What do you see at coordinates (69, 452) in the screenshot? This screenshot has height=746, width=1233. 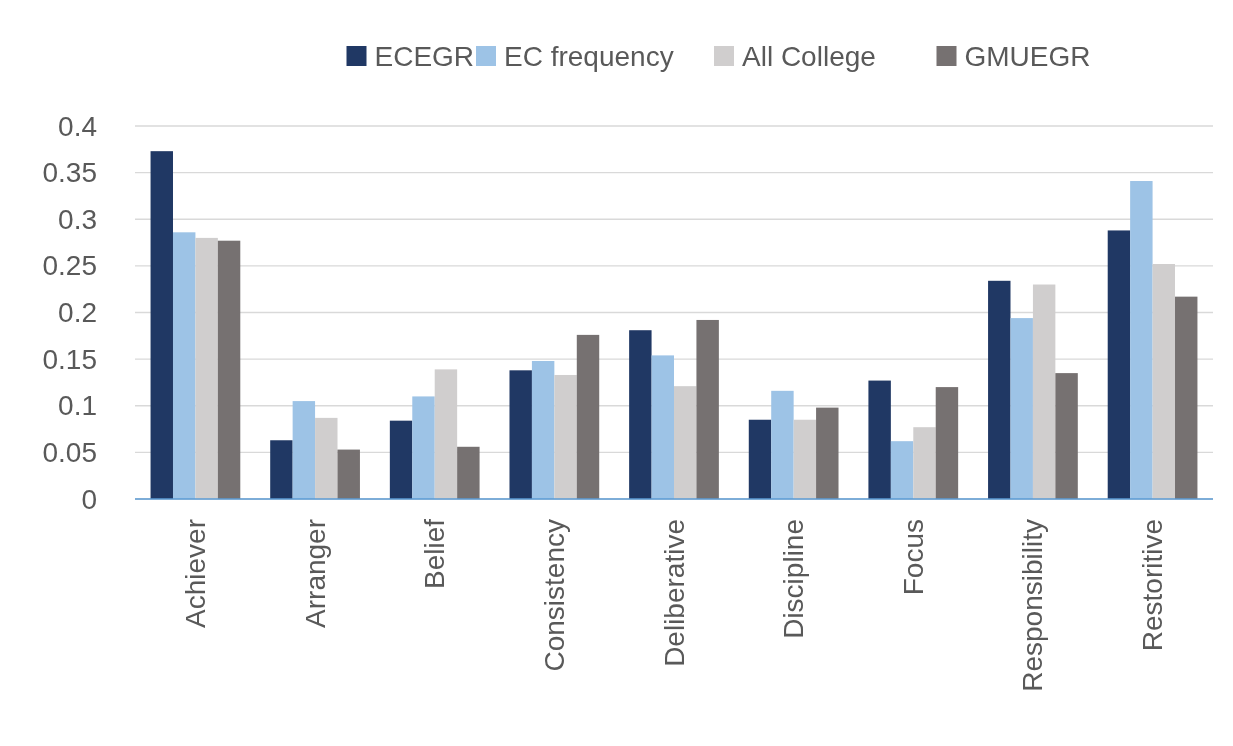 I see `y-tick-label: 0.05` at bounding box center [69, 452].